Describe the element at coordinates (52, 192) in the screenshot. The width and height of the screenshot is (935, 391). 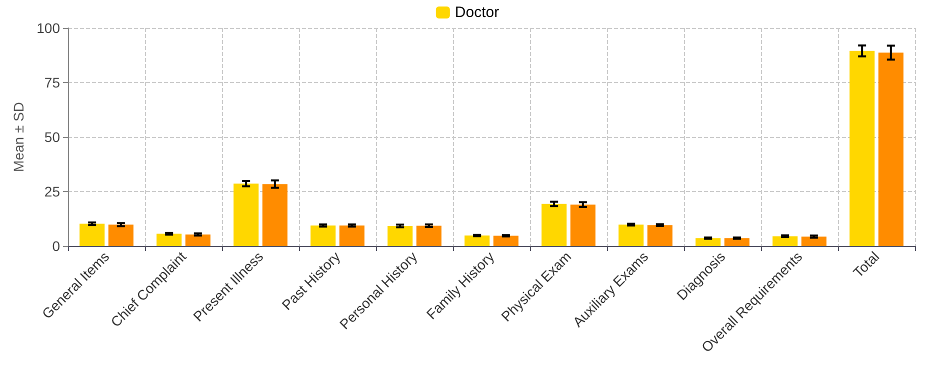
I see `y-tick-label: 25` at that location.